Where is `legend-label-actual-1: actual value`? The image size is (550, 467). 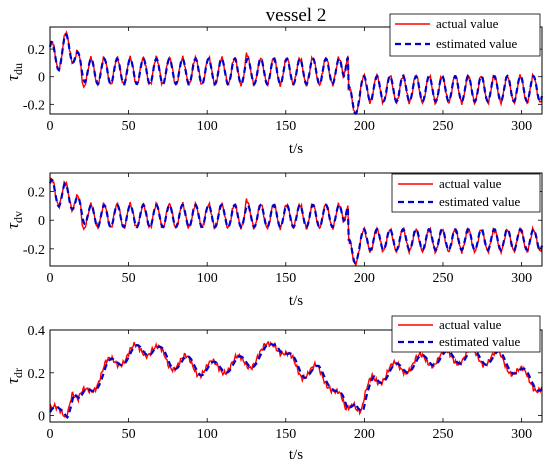 legend-label-actual-1: actual value is located at coordinates (467, 23).